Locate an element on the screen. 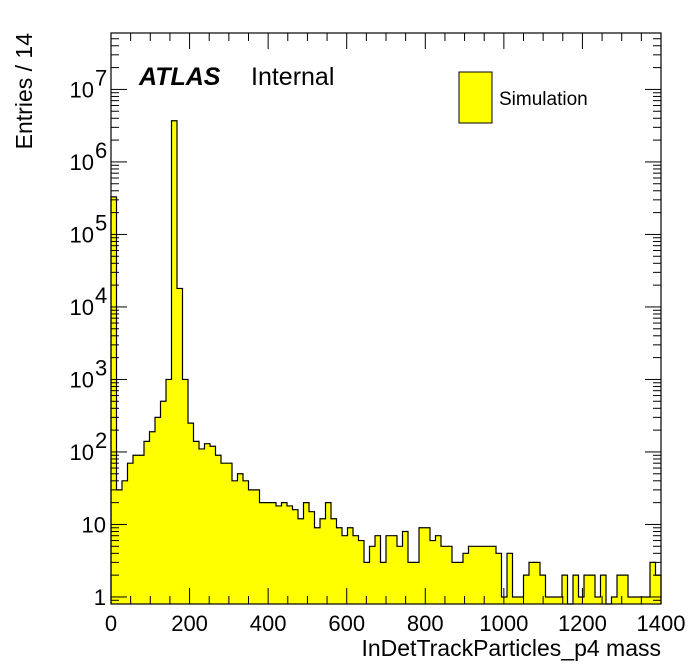 Image resolution: width=696 pixels, height=672 pixels. atlas-label: ATLAS is located at coordinates (179, 77).